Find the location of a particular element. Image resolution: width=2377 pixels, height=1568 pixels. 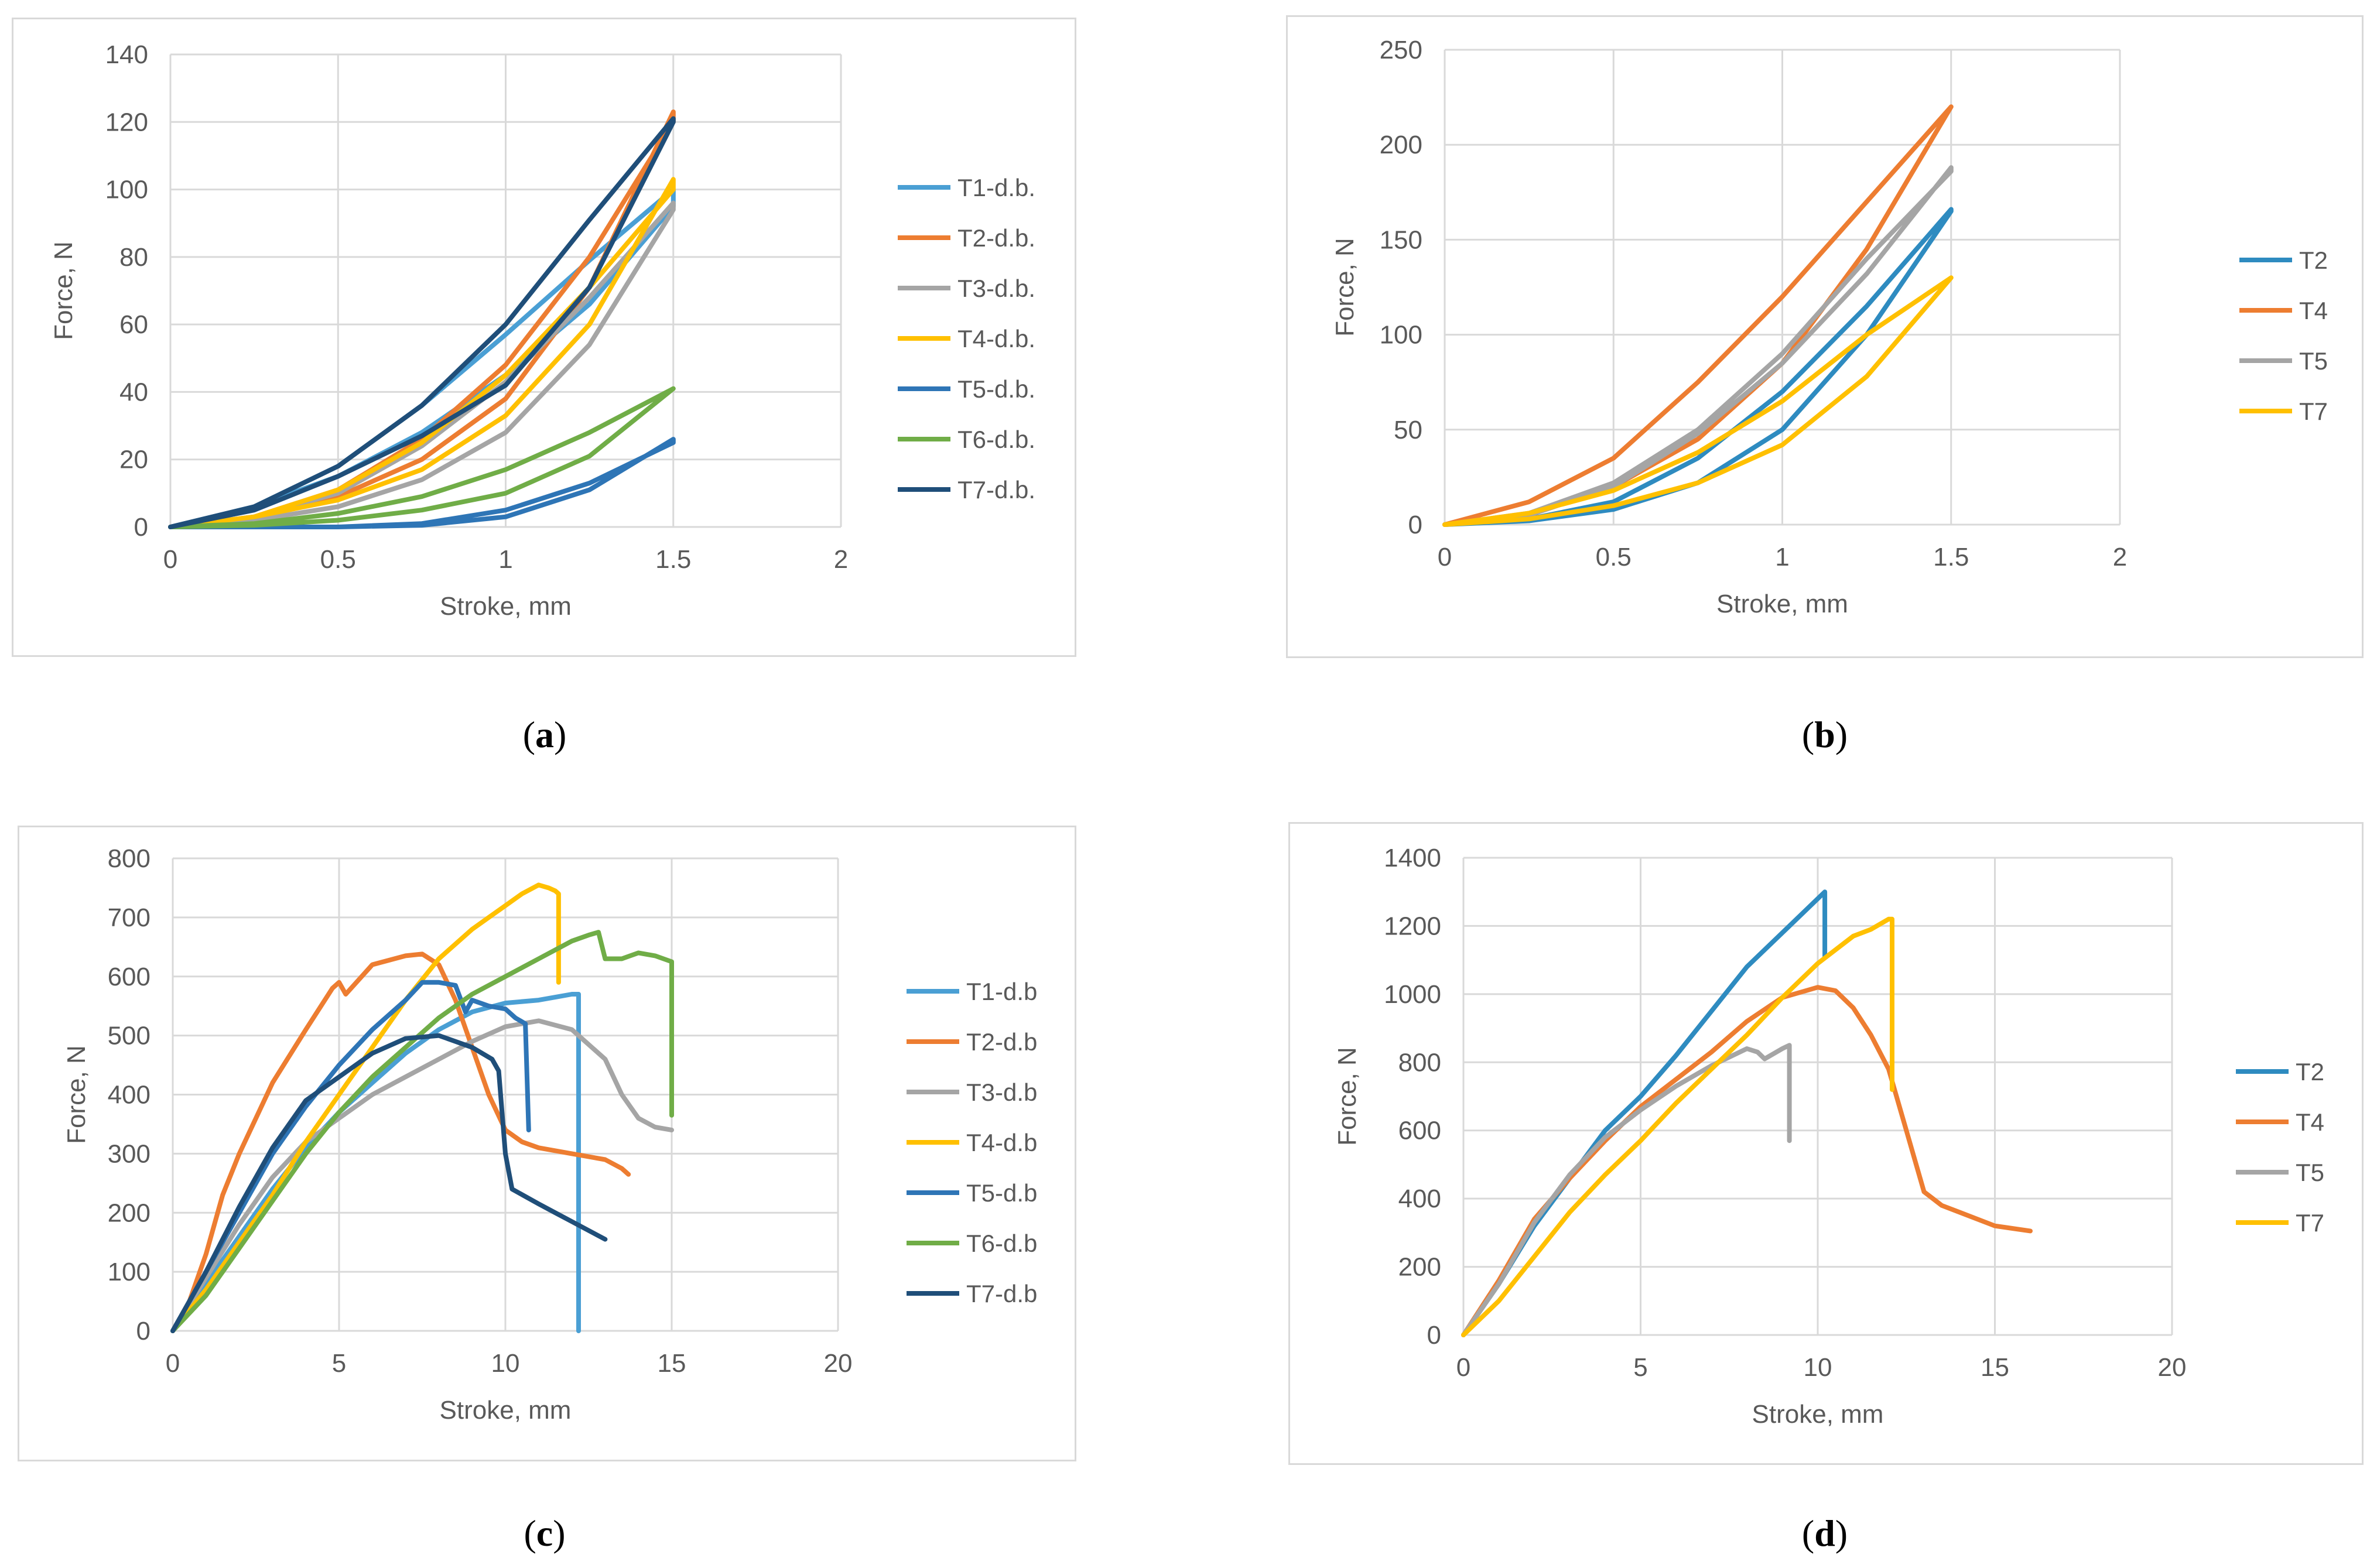

chart-b-legend-label: T5 is located at coordinates (2314, 361).